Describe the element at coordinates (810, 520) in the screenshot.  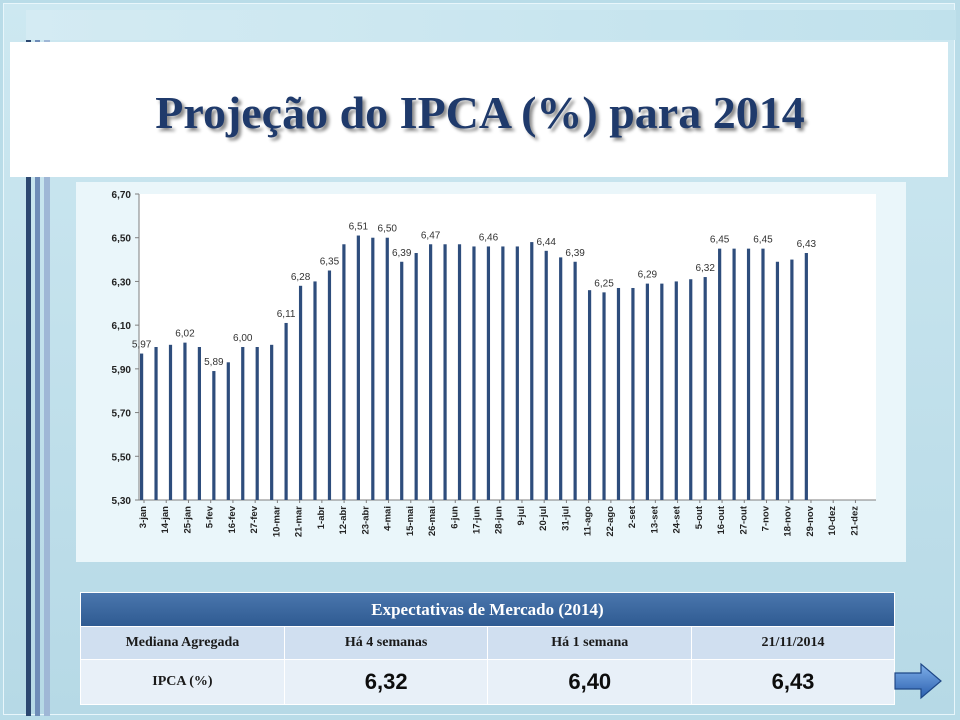
I see `x-tick-label: 29-nov` at that location.